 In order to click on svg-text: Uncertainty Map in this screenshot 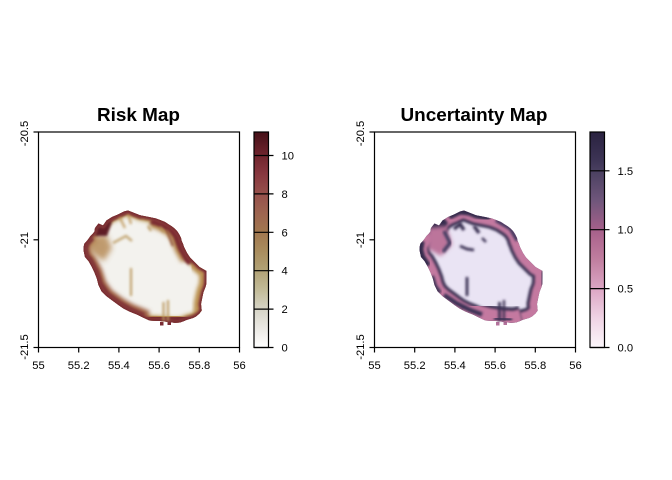, I will do `click(474, 115)`.